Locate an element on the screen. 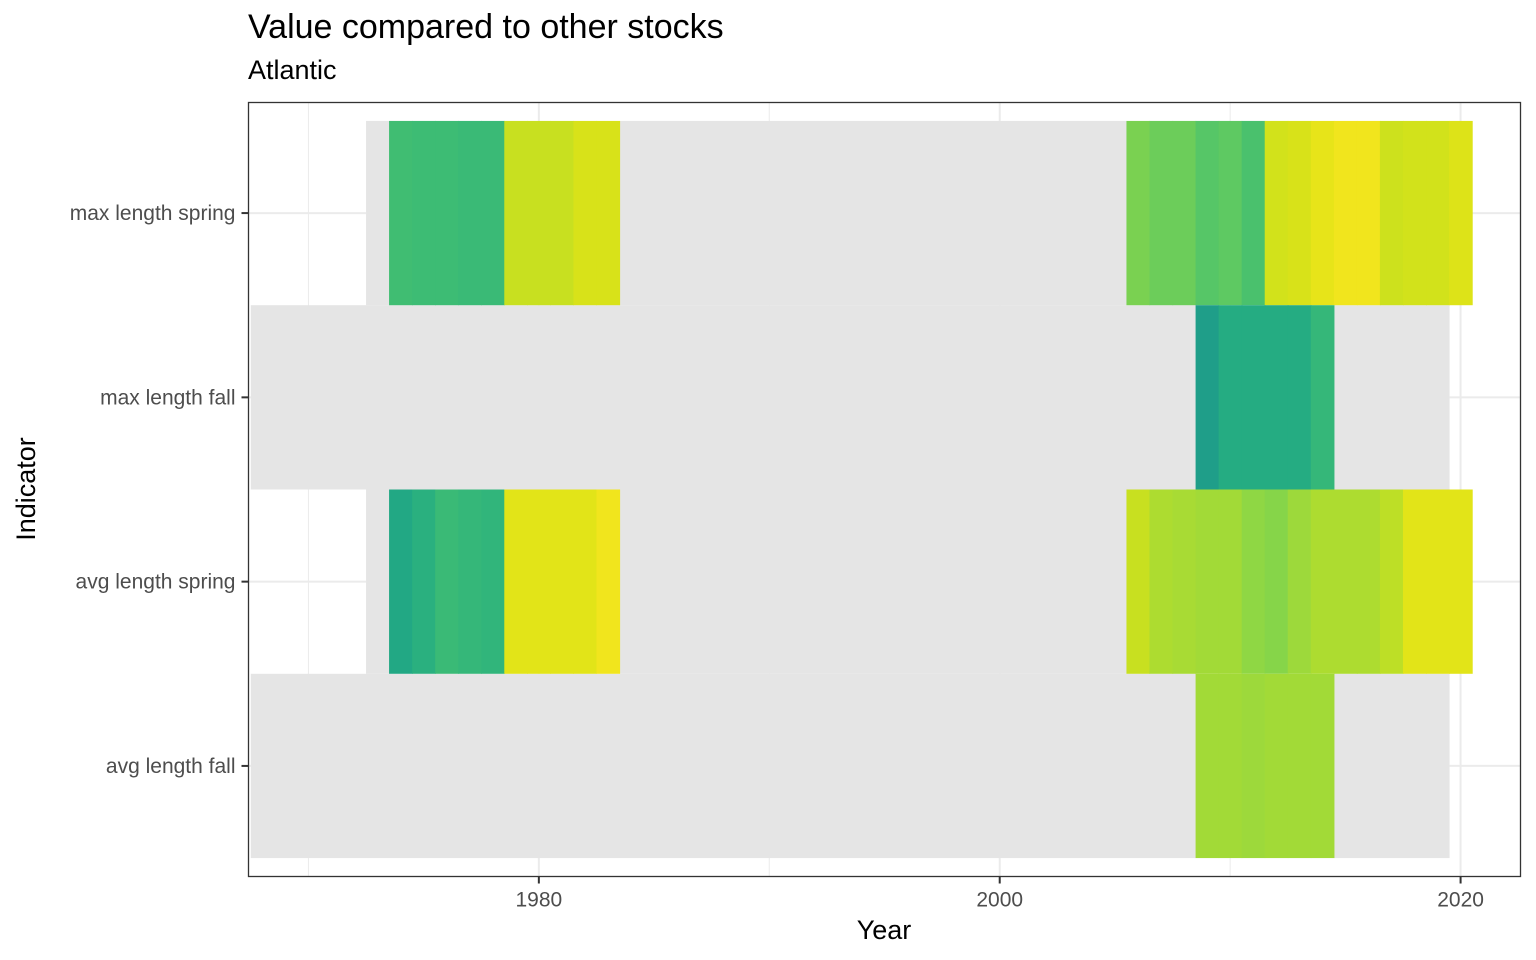  x-axis-title: Year is located at coordinates (884, 930).